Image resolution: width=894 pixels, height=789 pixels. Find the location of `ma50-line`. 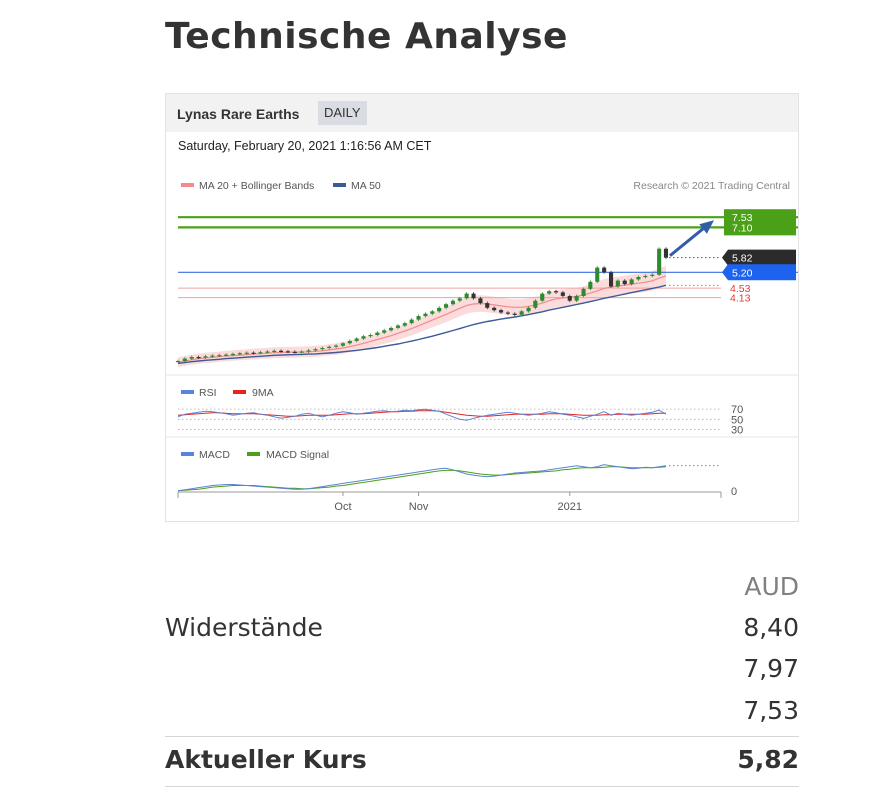

ma50-line is located at coordinates (422, 324).